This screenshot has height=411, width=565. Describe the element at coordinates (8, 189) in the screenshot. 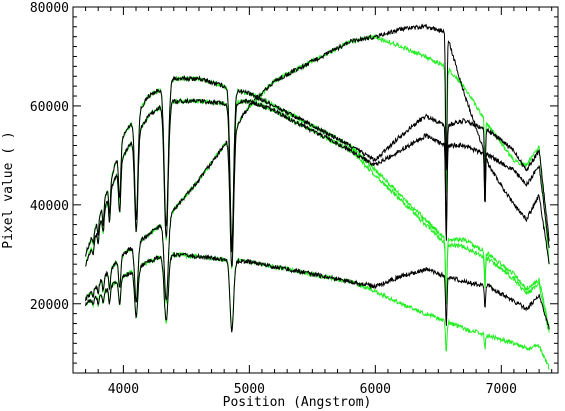

I see `y-axis-label: Pixel value ( )` at that location.